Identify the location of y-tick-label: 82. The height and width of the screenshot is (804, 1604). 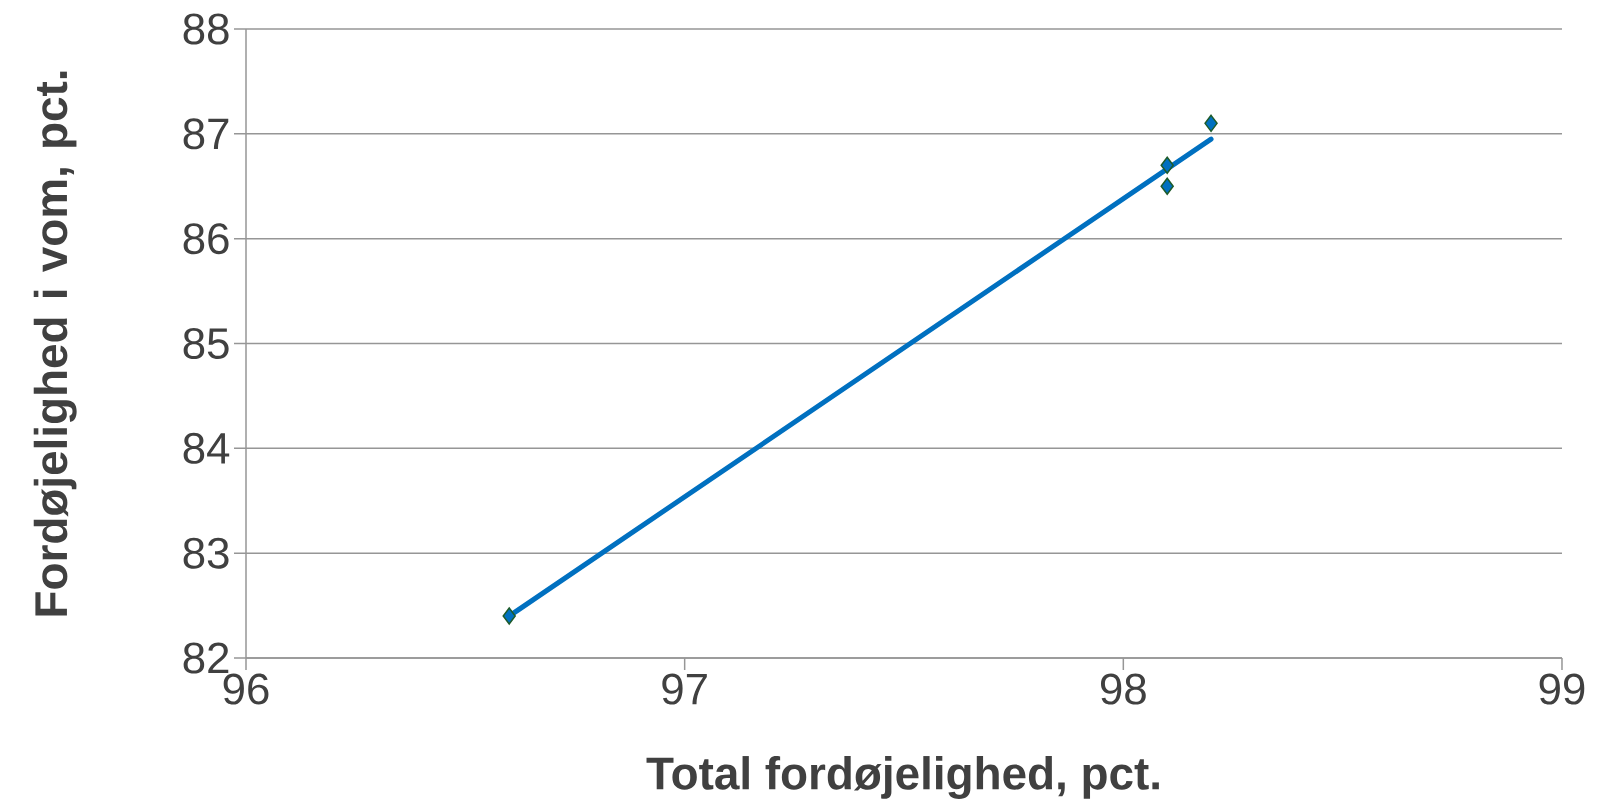
(206, 658).